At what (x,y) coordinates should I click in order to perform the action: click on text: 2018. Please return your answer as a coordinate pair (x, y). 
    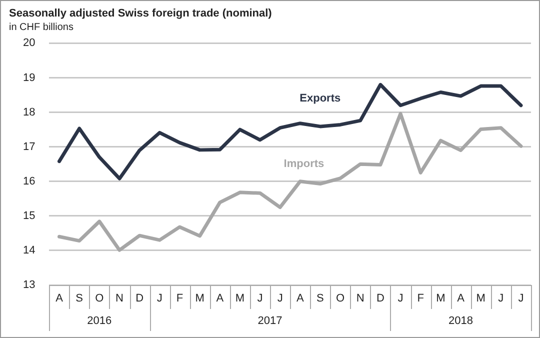
    Looking at the image, I should click on (460, 321).